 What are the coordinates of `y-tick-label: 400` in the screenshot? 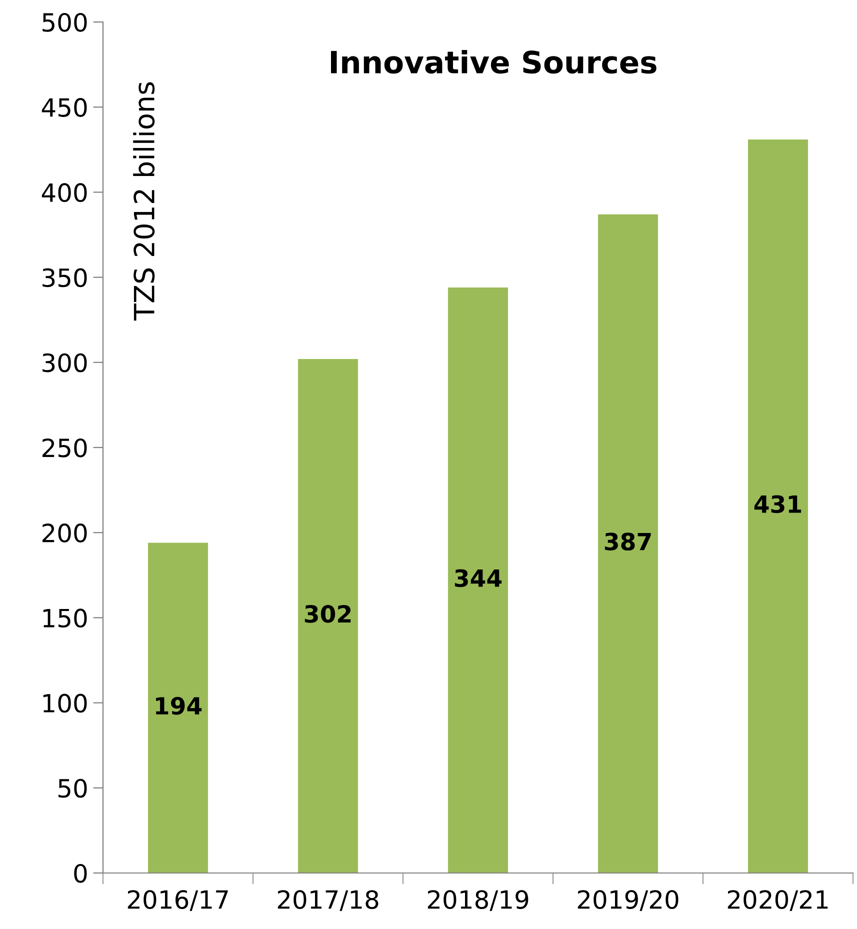 It's located at (64, 192).